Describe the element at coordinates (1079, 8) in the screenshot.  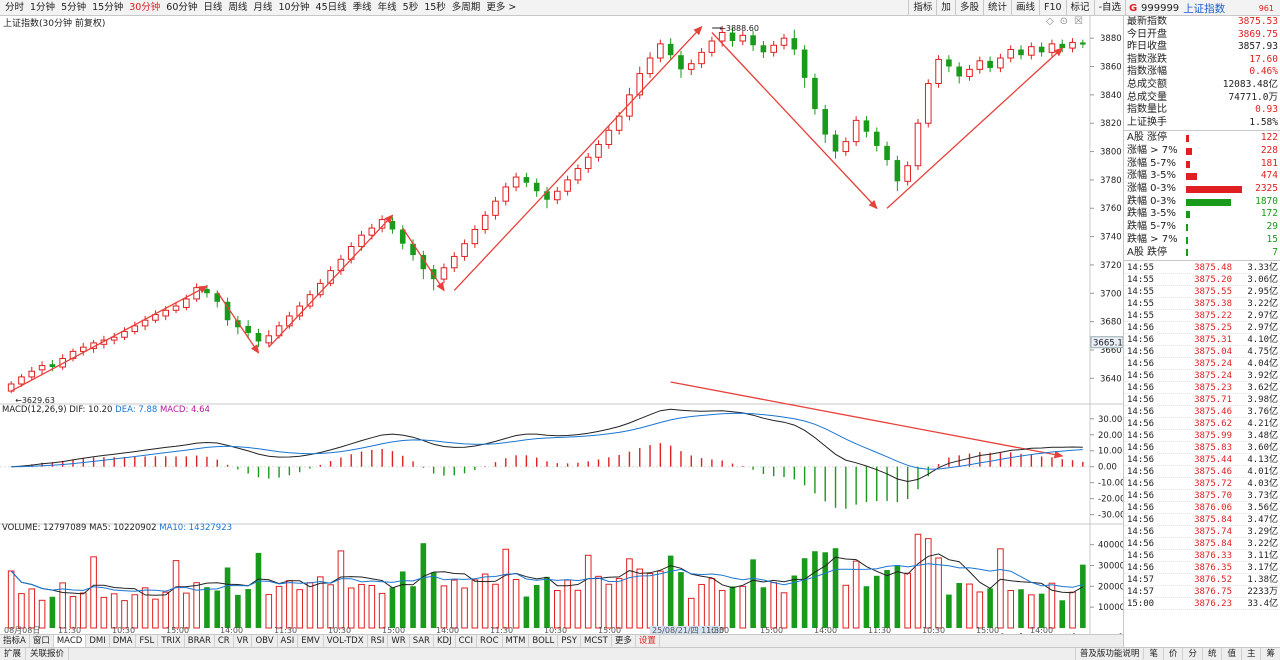
I see `toolbar-tool-button: 标记` at that location.